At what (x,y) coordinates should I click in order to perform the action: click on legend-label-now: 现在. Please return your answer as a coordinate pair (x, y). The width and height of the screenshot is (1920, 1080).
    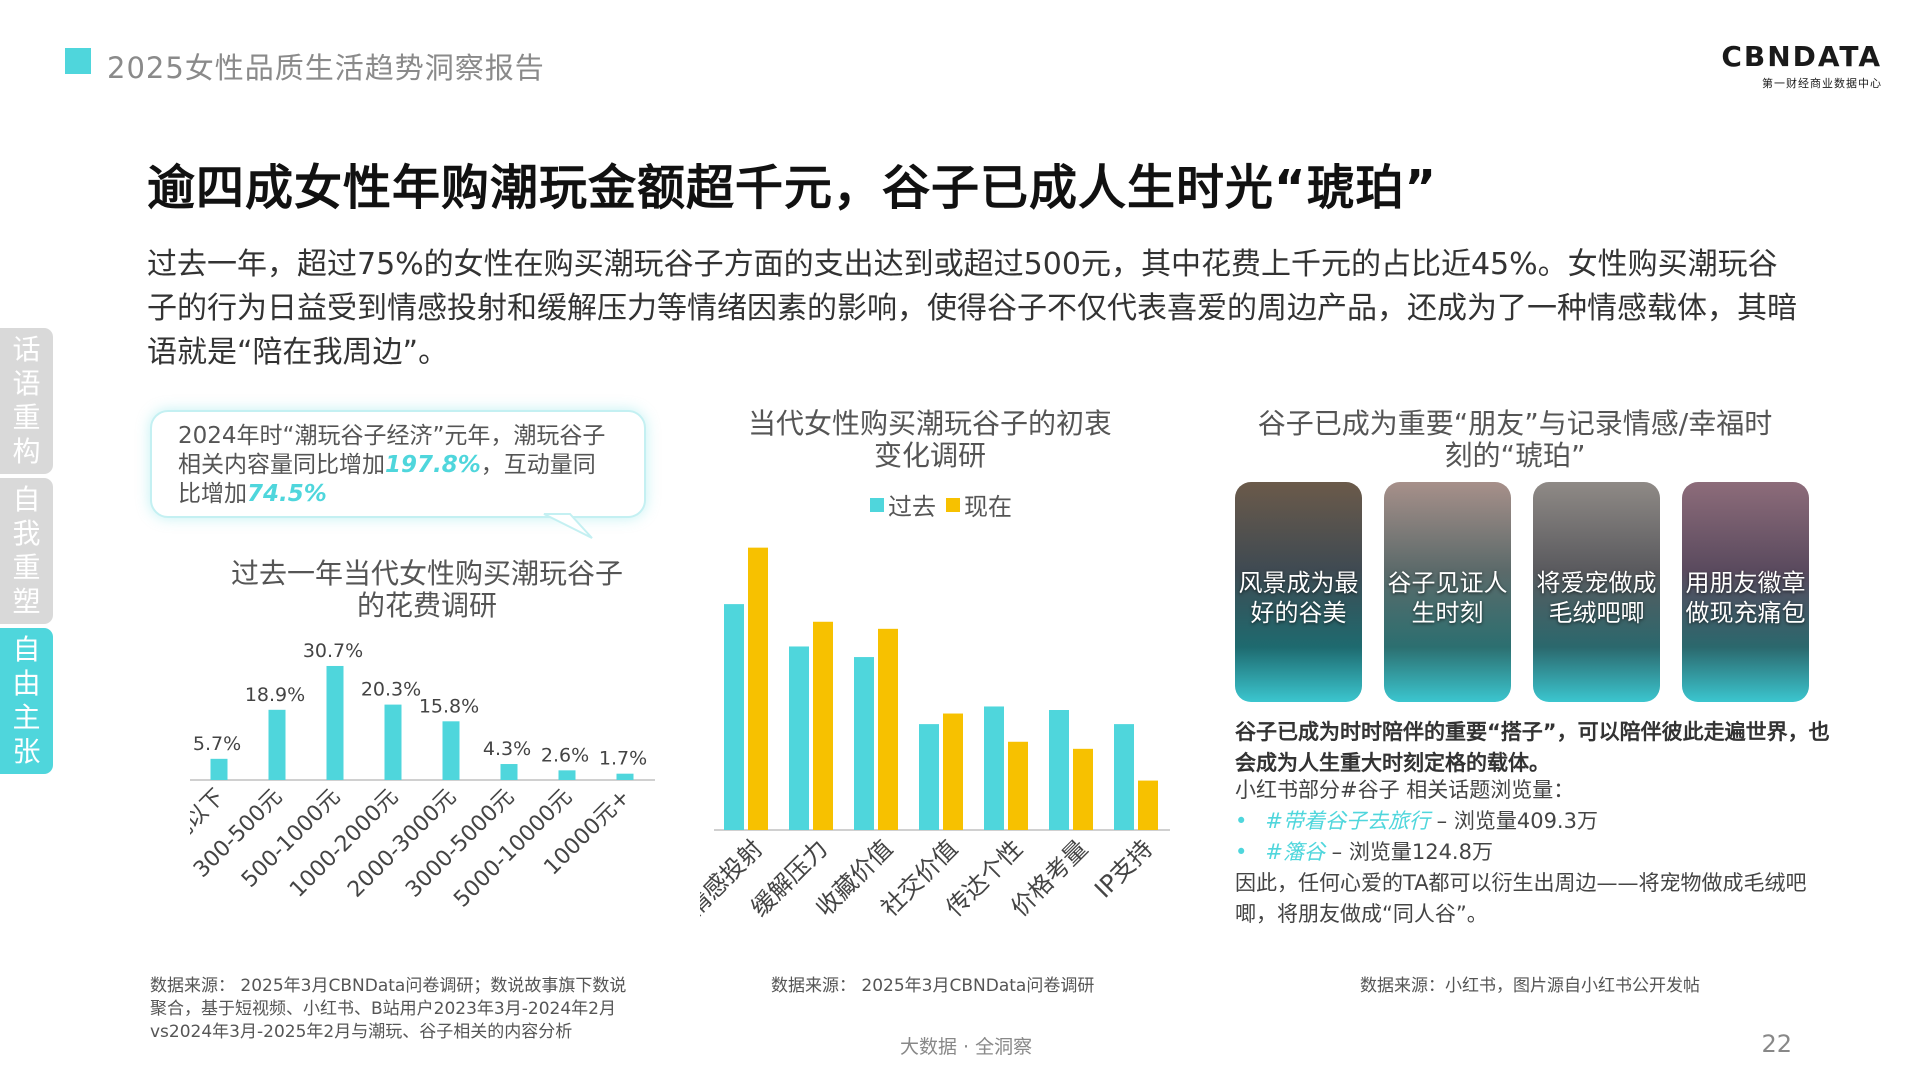
    Looking at the image, I should click on (988, 507).